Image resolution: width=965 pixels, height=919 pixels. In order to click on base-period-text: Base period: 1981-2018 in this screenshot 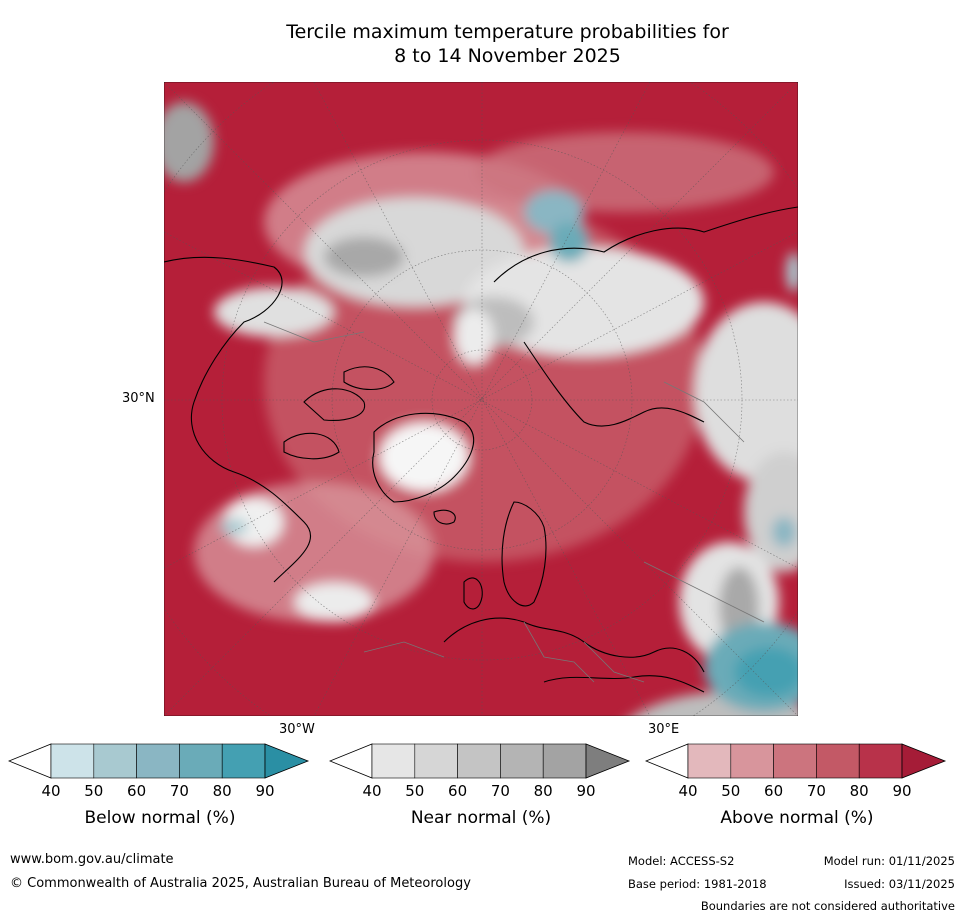, I will do `click(697, 884)`.